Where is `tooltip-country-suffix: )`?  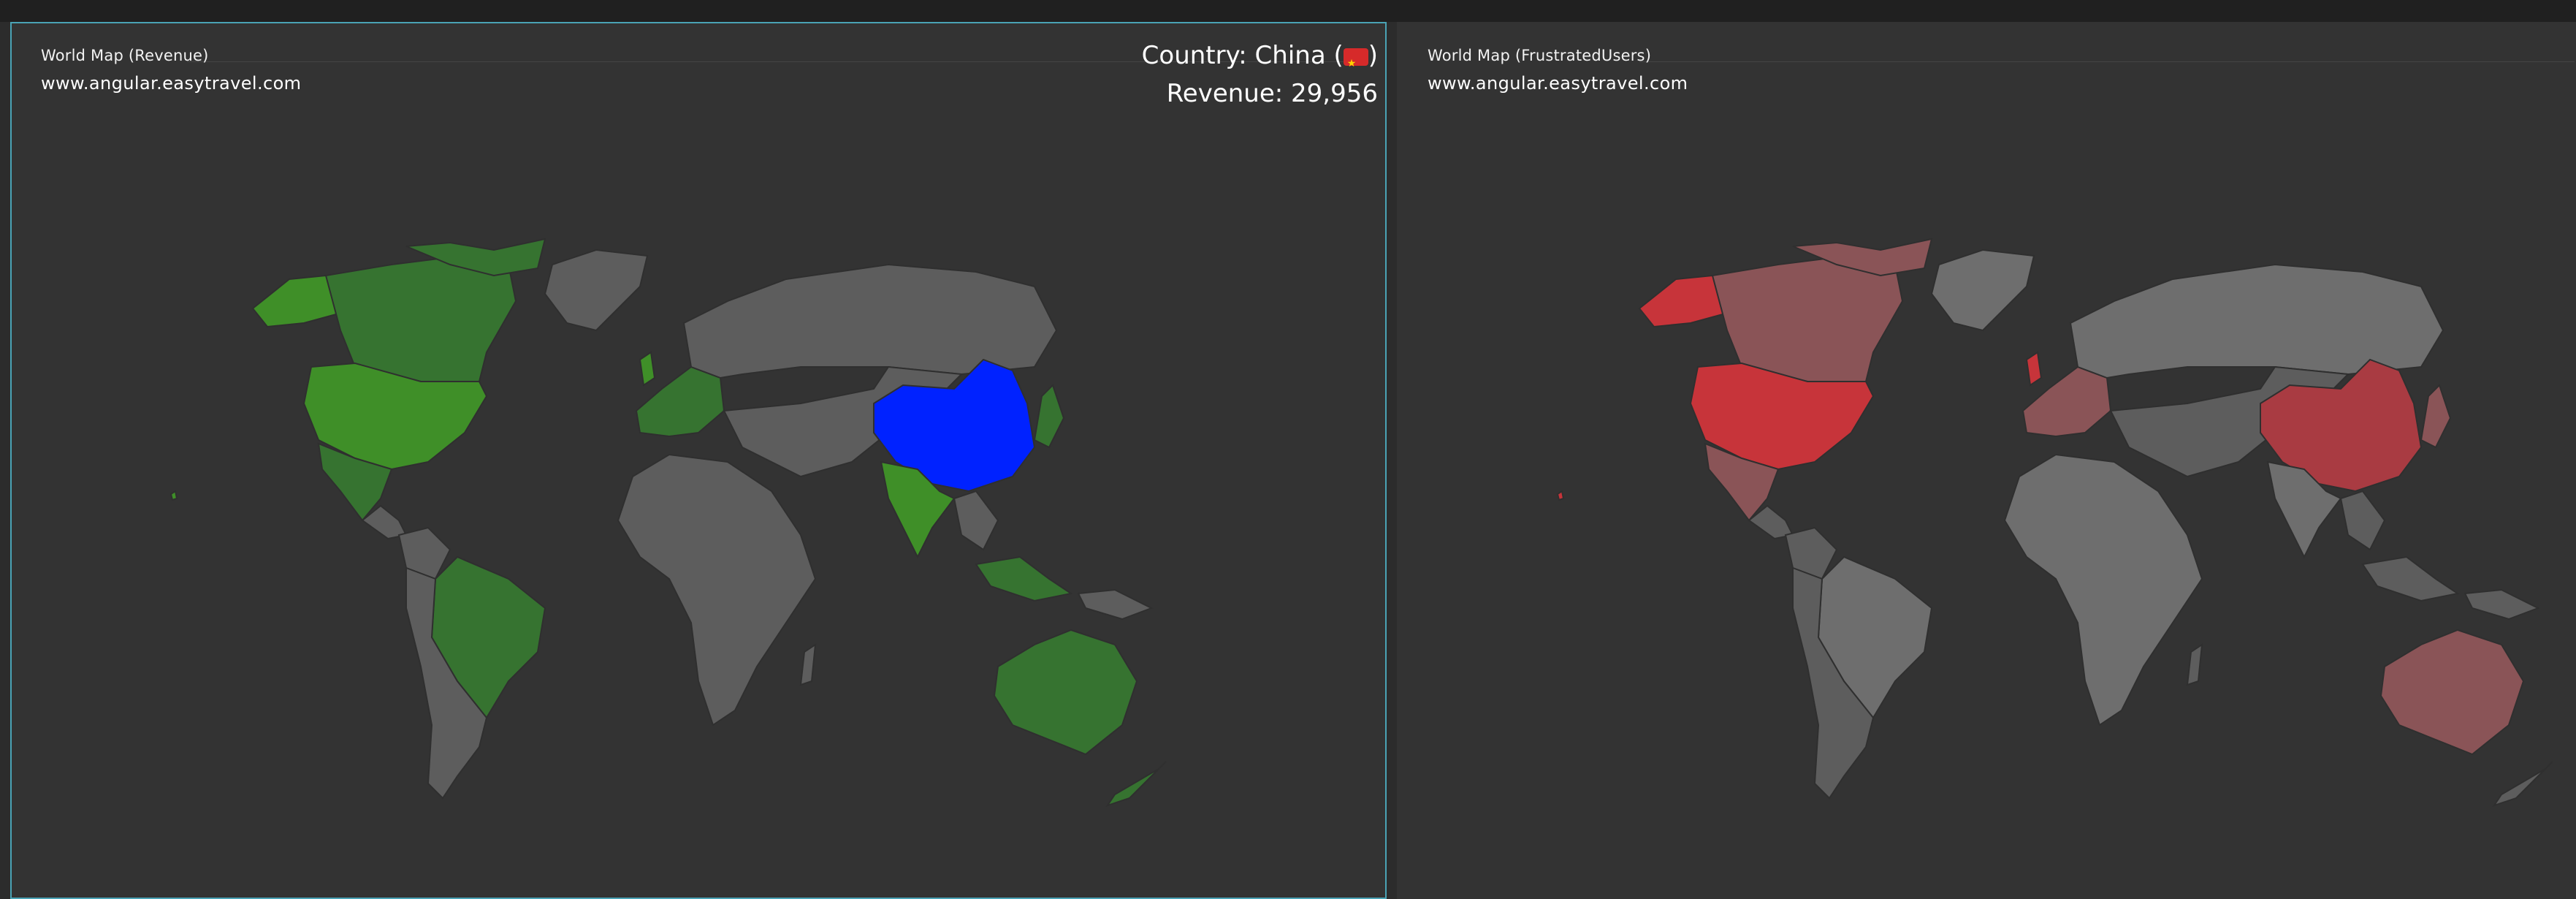 tooltip-country-suffix: ) is located at coordinates (1373, 55).